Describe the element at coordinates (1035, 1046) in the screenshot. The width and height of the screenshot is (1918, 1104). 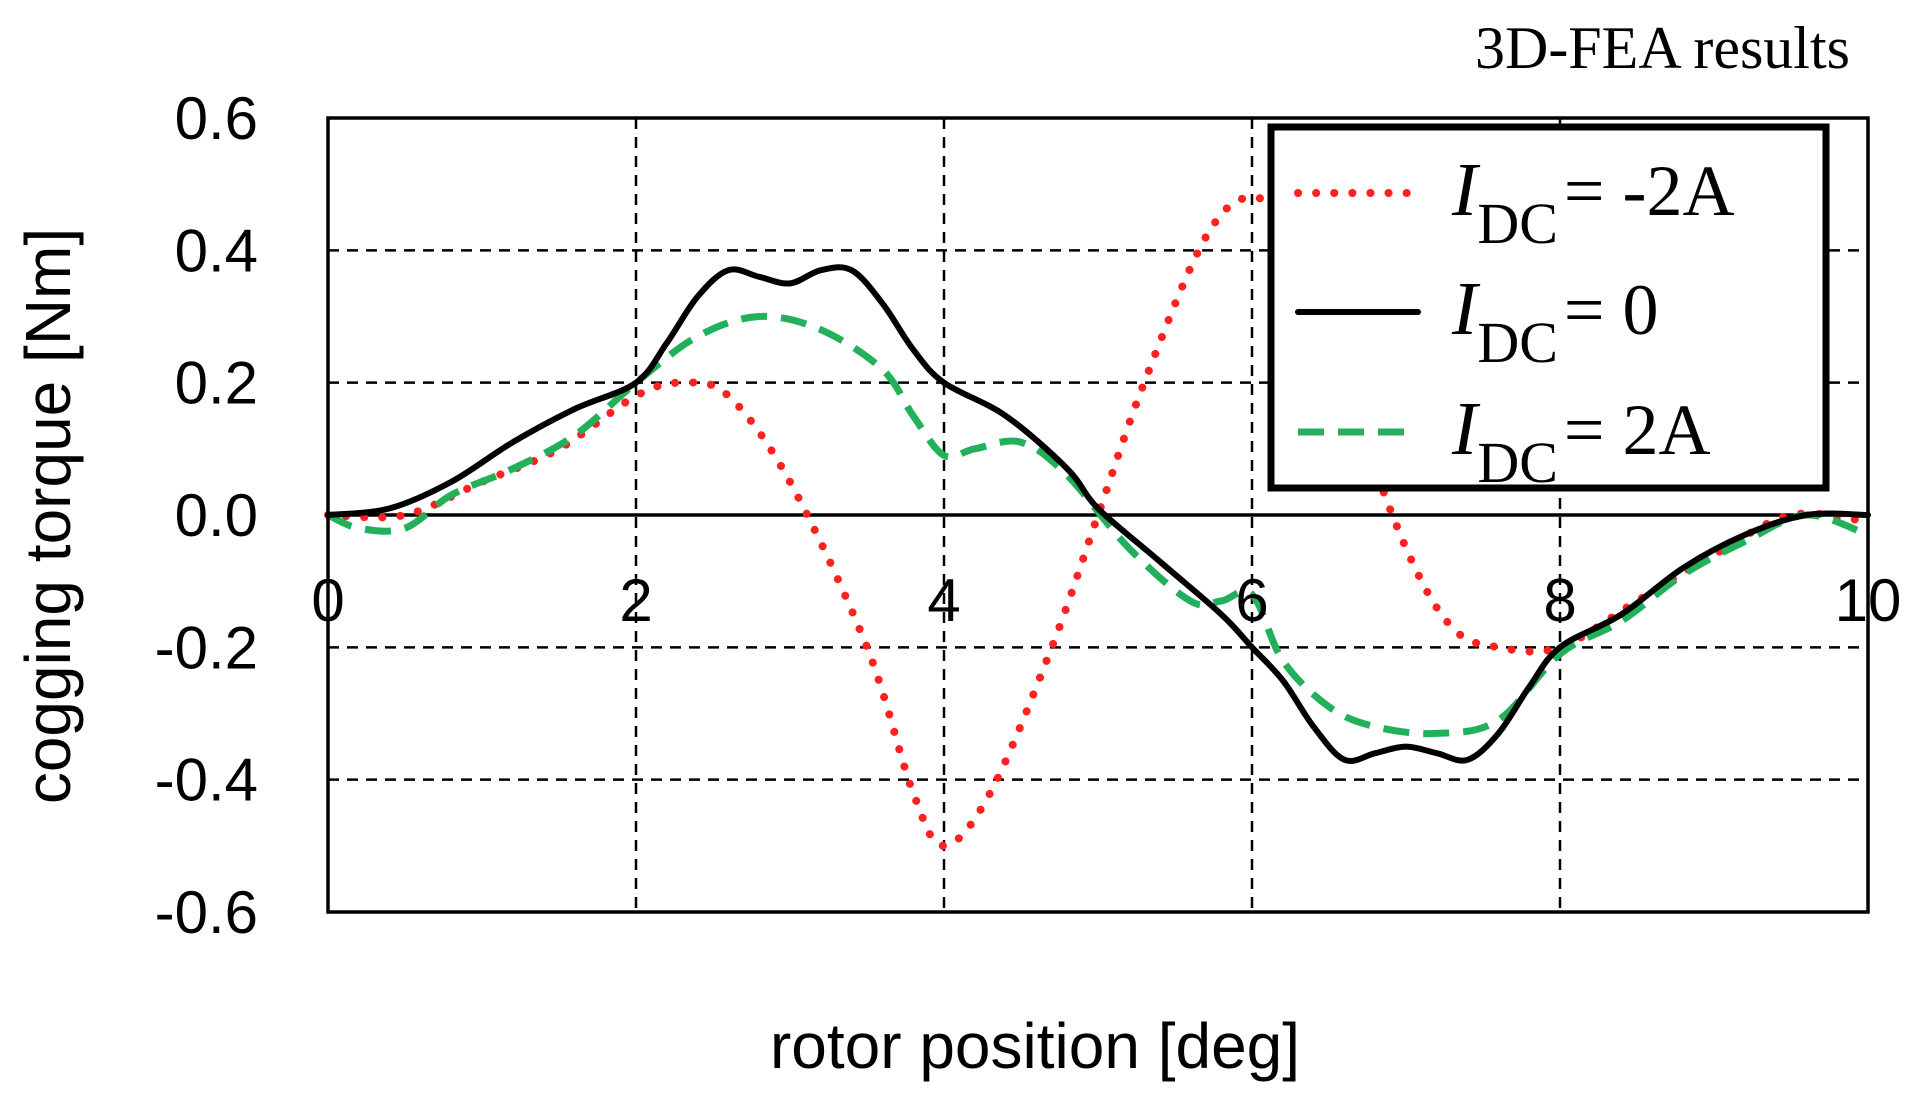
I see `x-axis-label: rotor position [deg]` at that location.